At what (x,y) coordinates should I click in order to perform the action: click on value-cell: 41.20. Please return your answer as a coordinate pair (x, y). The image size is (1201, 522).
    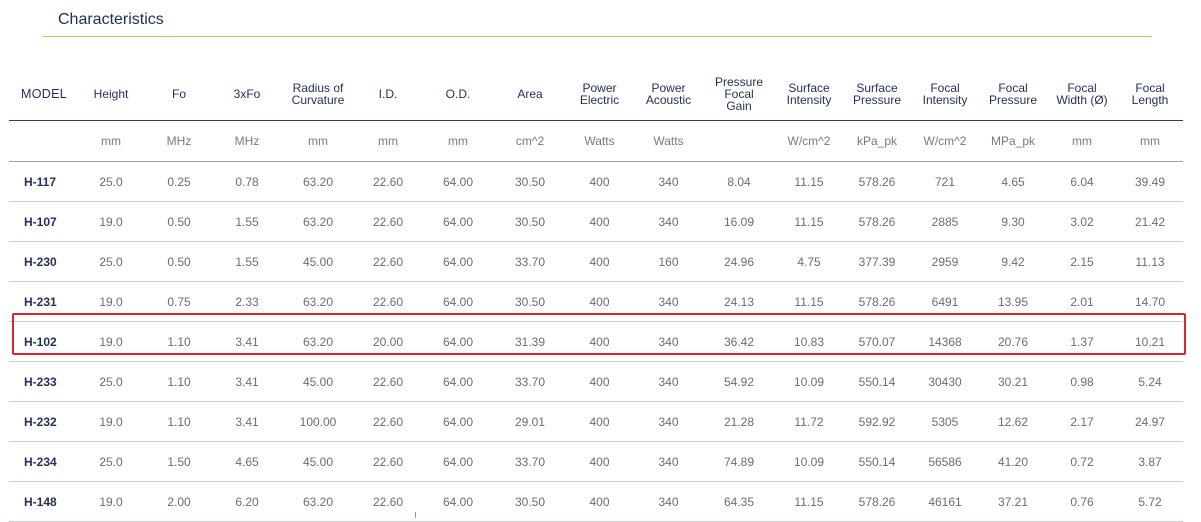
    Looking at the image, I should click on (1013, 461).